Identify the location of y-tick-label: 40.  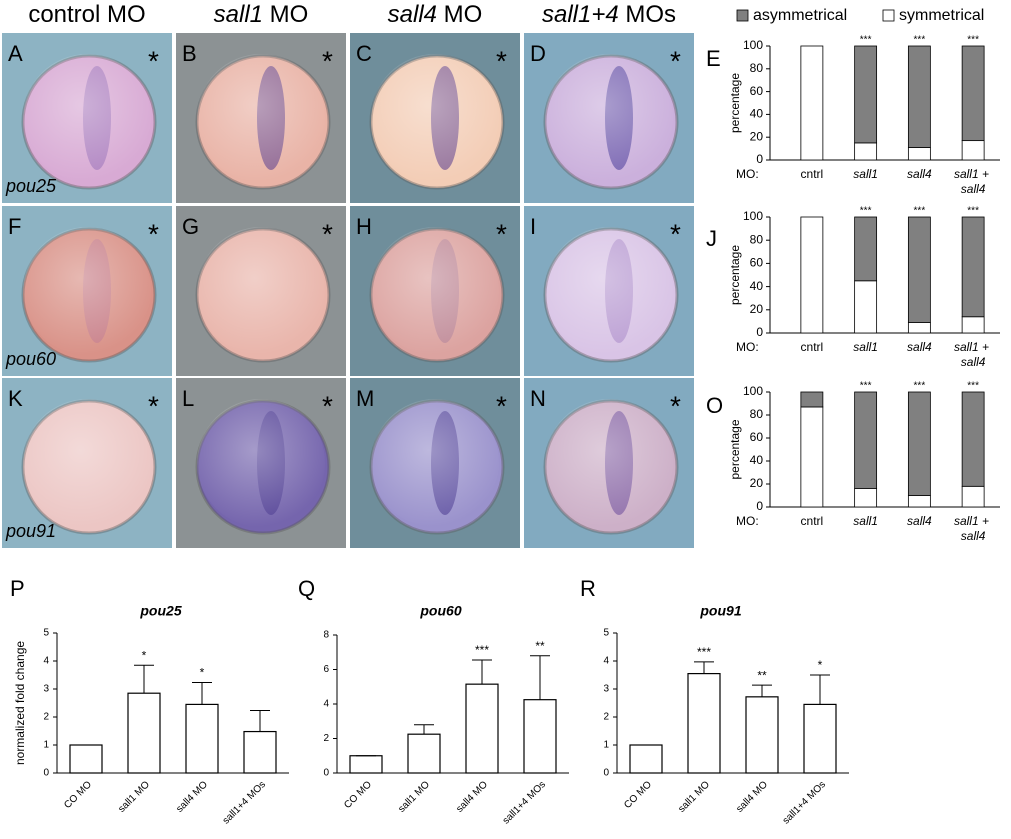
(757, 460).